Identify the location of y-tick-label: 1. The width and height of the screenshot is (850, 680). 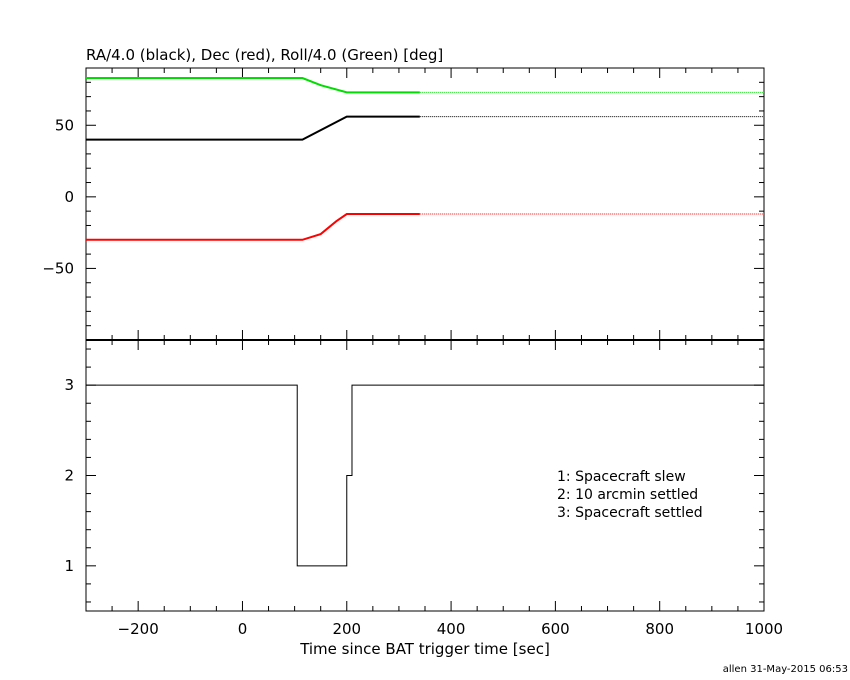
(69, 566).